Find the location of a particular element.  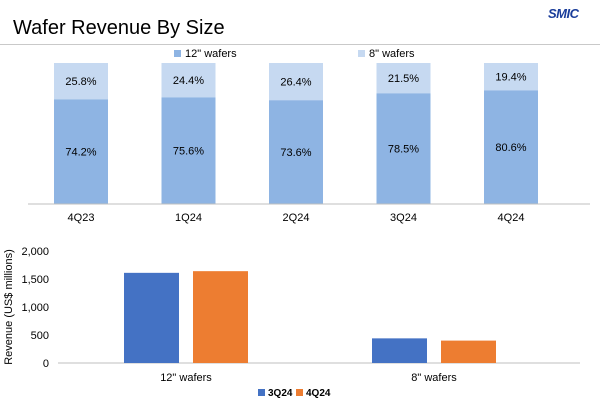

bar-8in-4q23 is located at coordinates (81, 81).